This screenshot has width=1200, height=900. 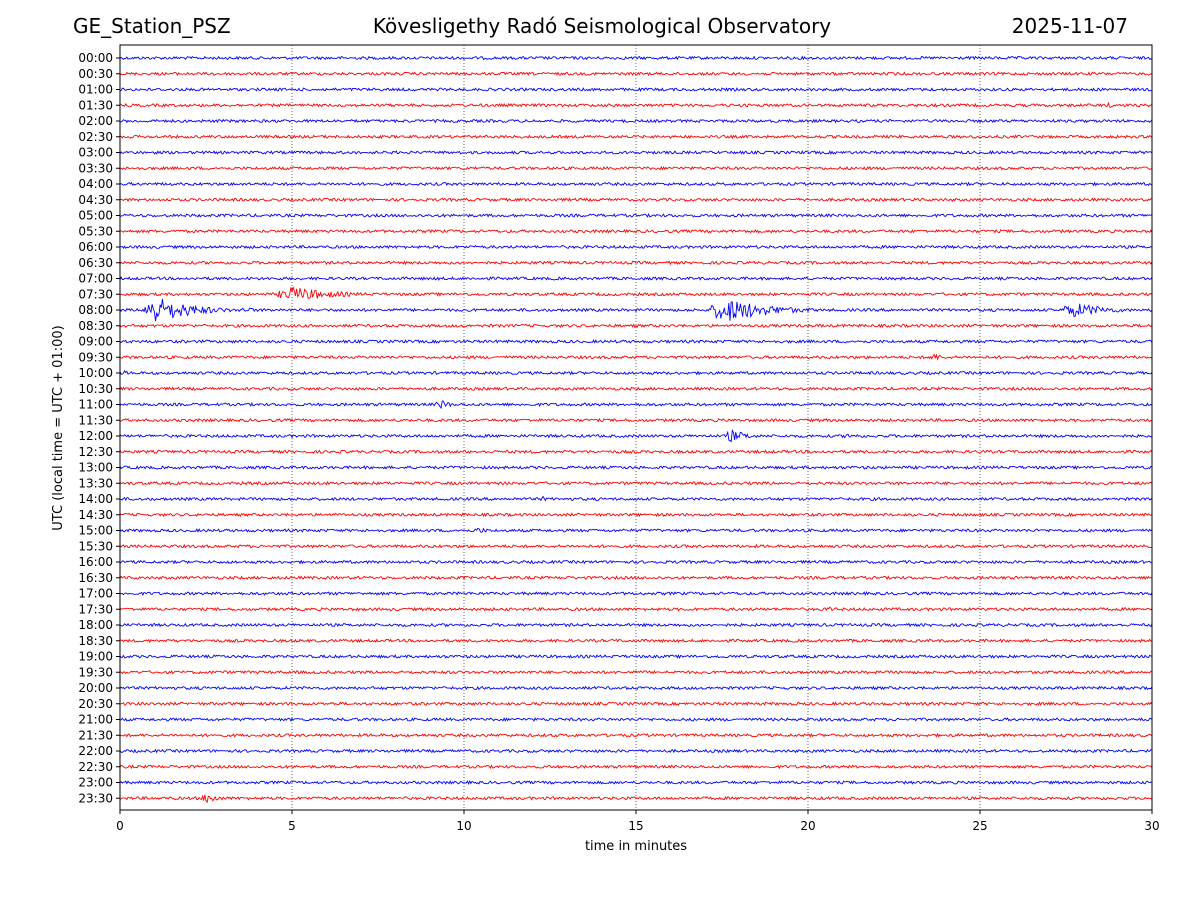 I want to click on y-tick-label-06:00: 06:00, so click(x=95, y=247).